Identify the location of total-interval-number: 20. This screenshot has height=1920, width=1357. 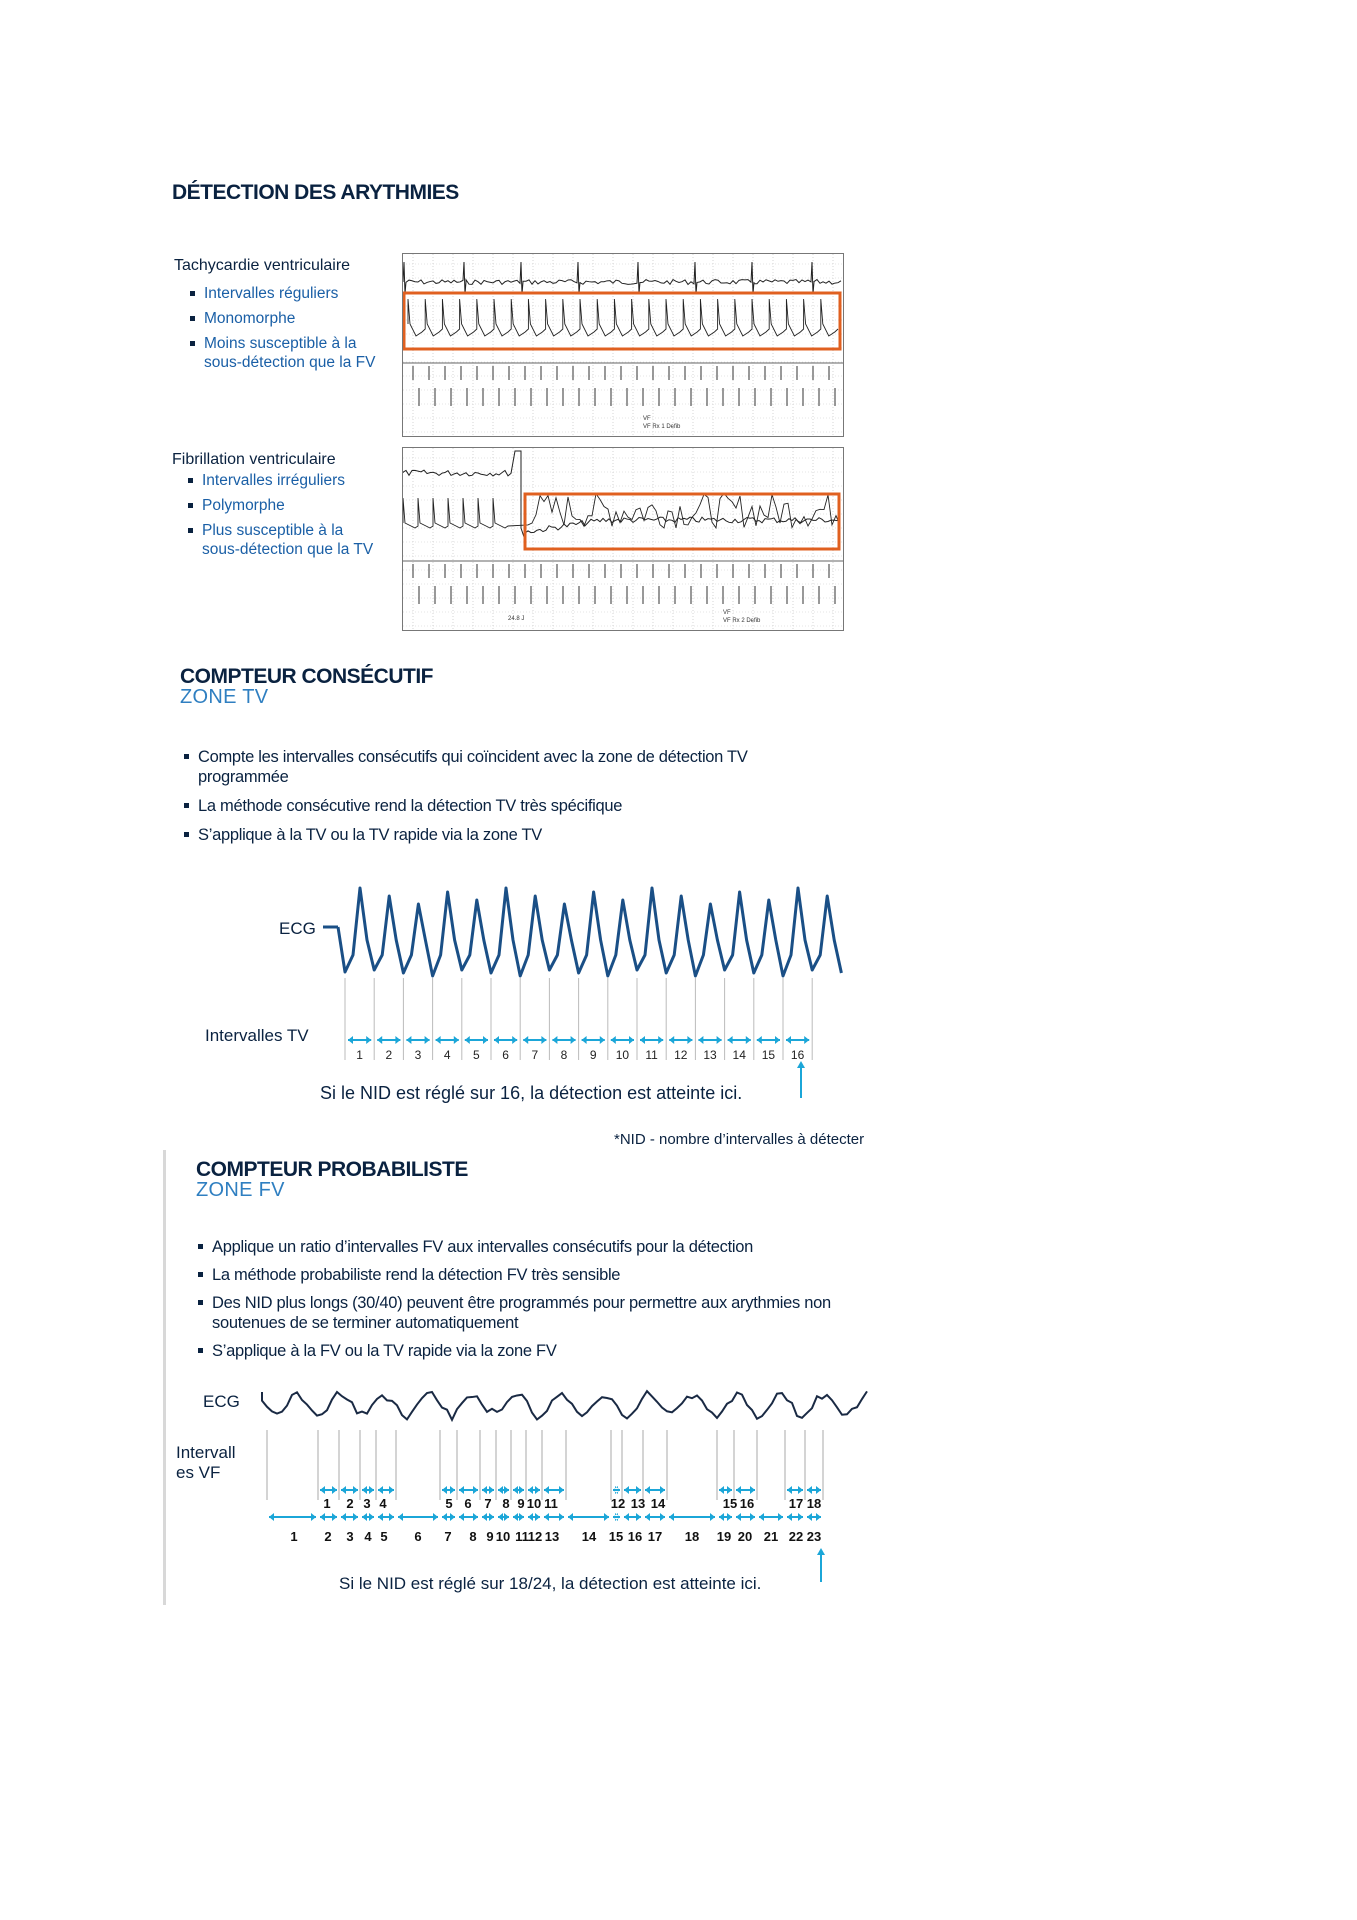
(745, 1536).